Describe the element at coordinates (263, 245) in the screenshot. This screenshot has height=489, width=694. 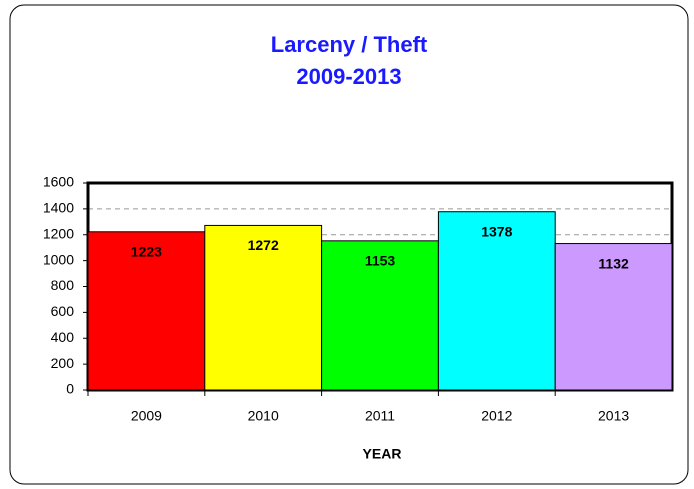
I see `data-label: 1272` at that location.